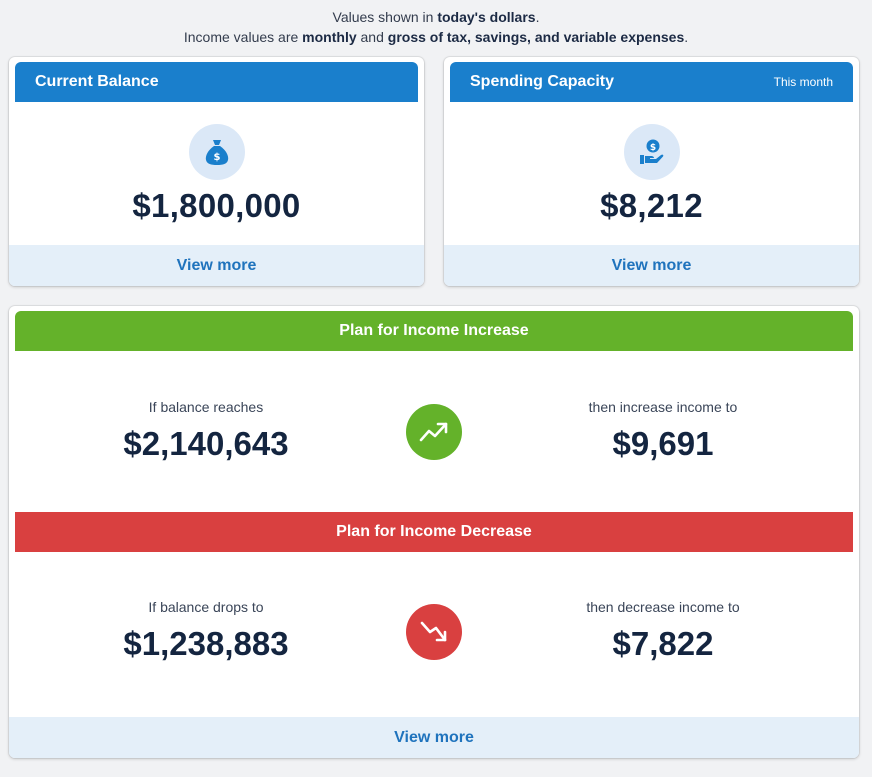 The image size is (872, 777). What do you see at coordinates (385, 17) in the screenshot?
I see `note-text: Values shown in` at bounding box center [385, 17].